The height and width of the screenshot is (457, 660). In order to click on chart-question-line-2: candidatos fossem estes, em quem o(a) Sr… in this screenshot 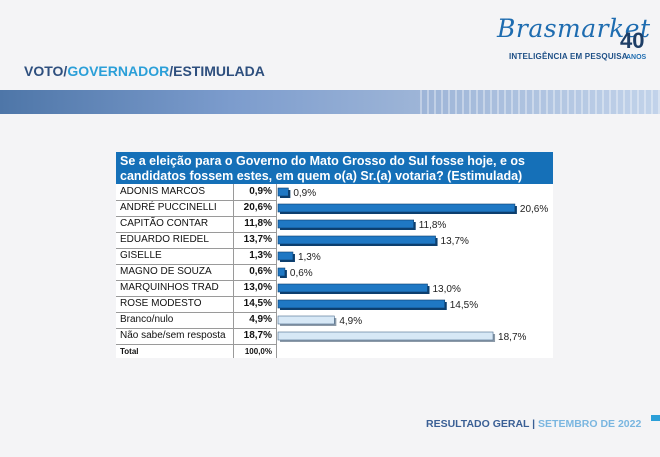, I will do `click(321, 176)`.